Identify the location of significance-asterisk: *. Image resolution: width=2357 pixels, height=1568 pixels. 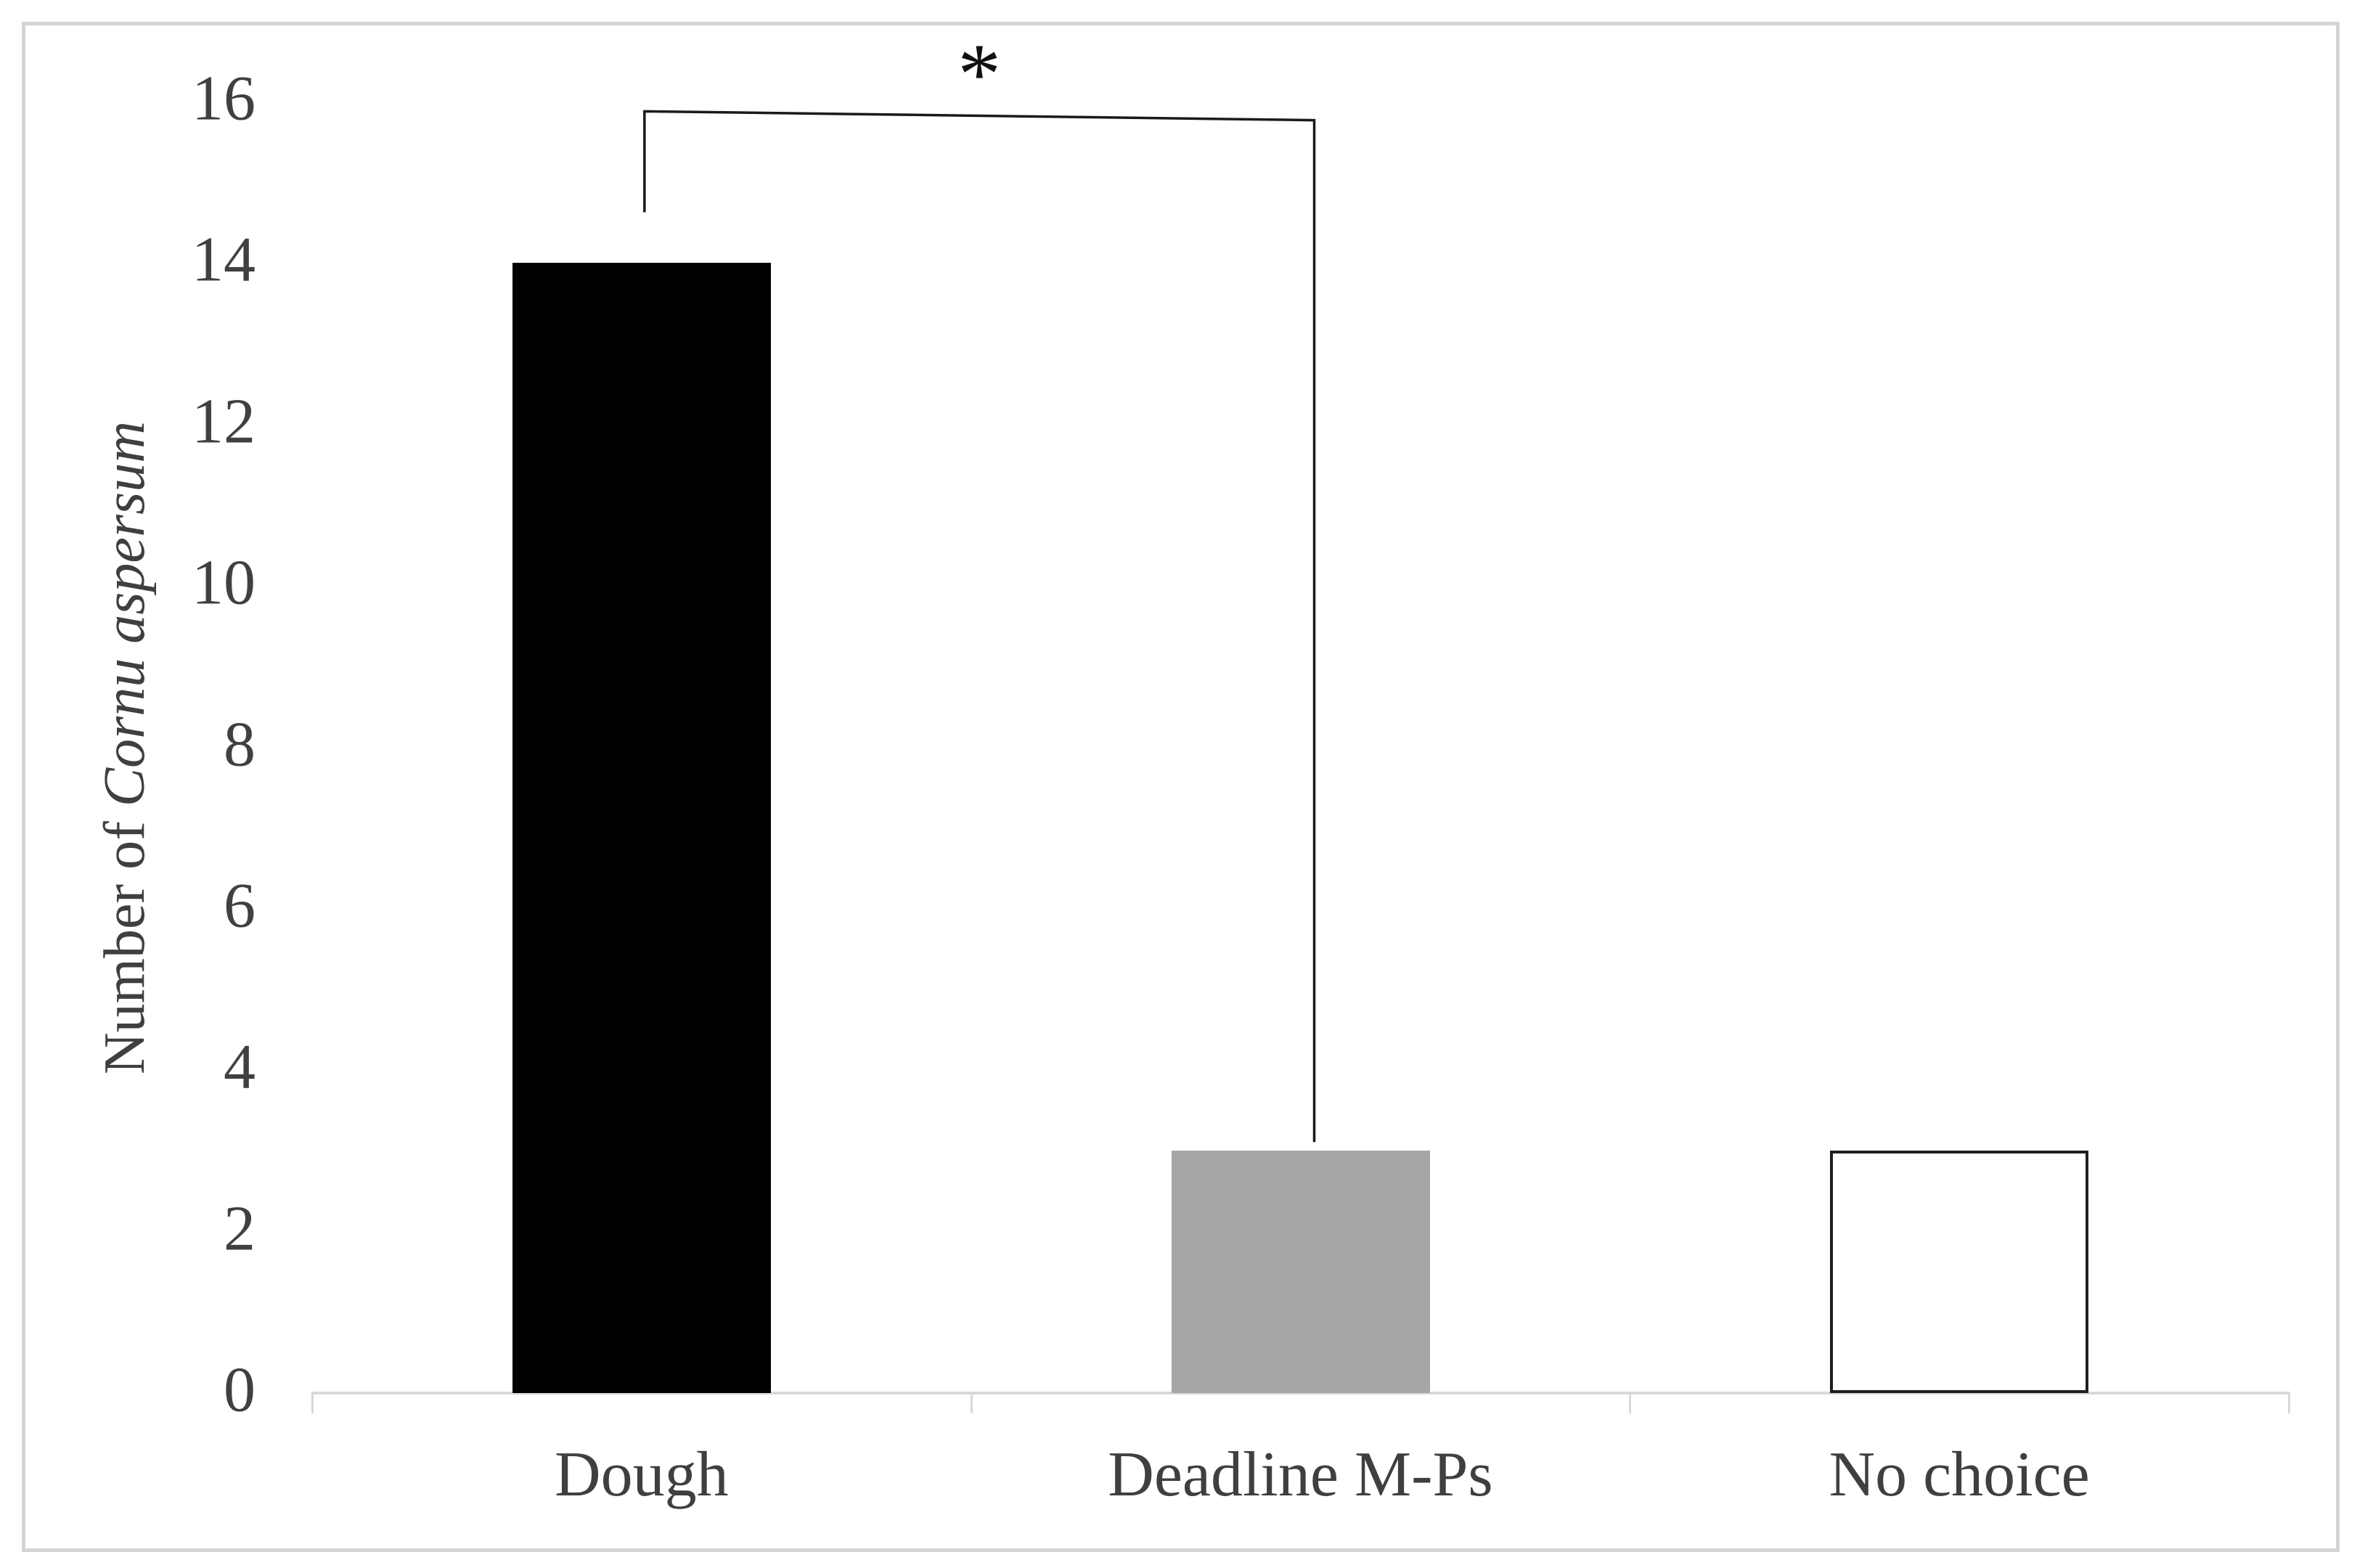
(979, 73).